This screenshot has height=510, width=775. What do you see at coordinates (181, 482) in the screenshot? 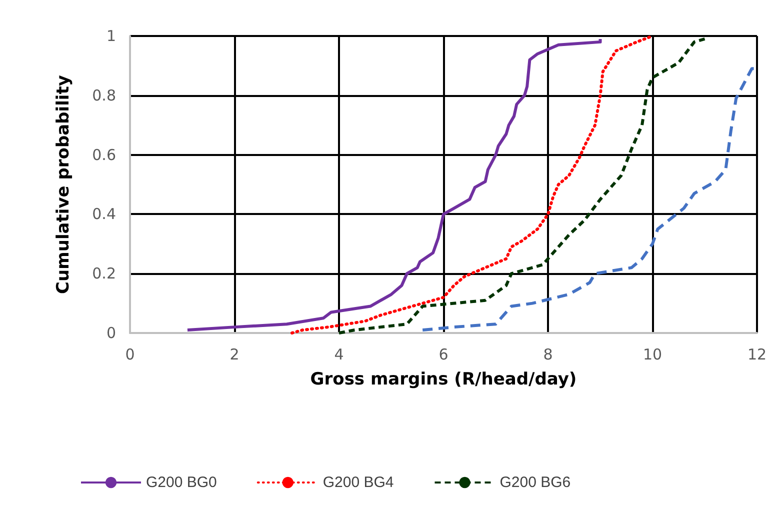
I see `legend-label: G200 BG0` at bounding box center [181, 482].